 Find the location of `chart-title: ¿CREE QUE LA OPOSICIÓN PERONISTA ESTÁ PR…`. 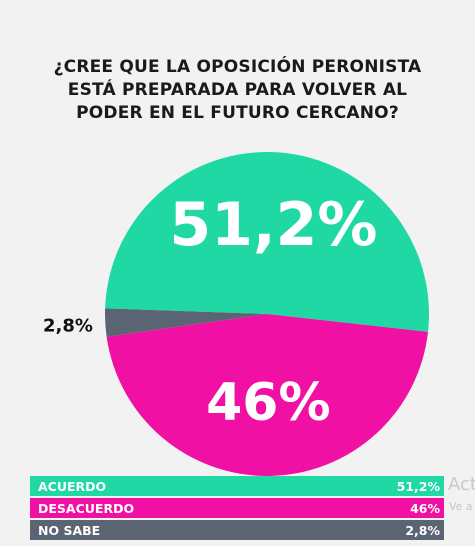

chart-title: ¿CREE QUE LA OPOSICIÓN PERONISTA ESTÁ PR… is located at coordinates (237, 90).